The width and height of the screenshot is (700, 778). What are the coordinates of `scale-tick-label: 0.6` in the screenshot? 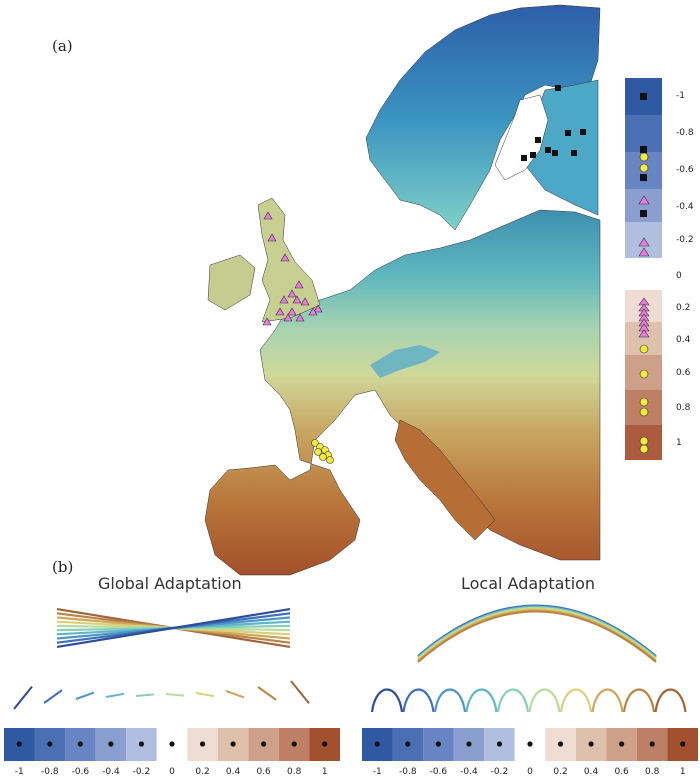 It's located at (263, 772).